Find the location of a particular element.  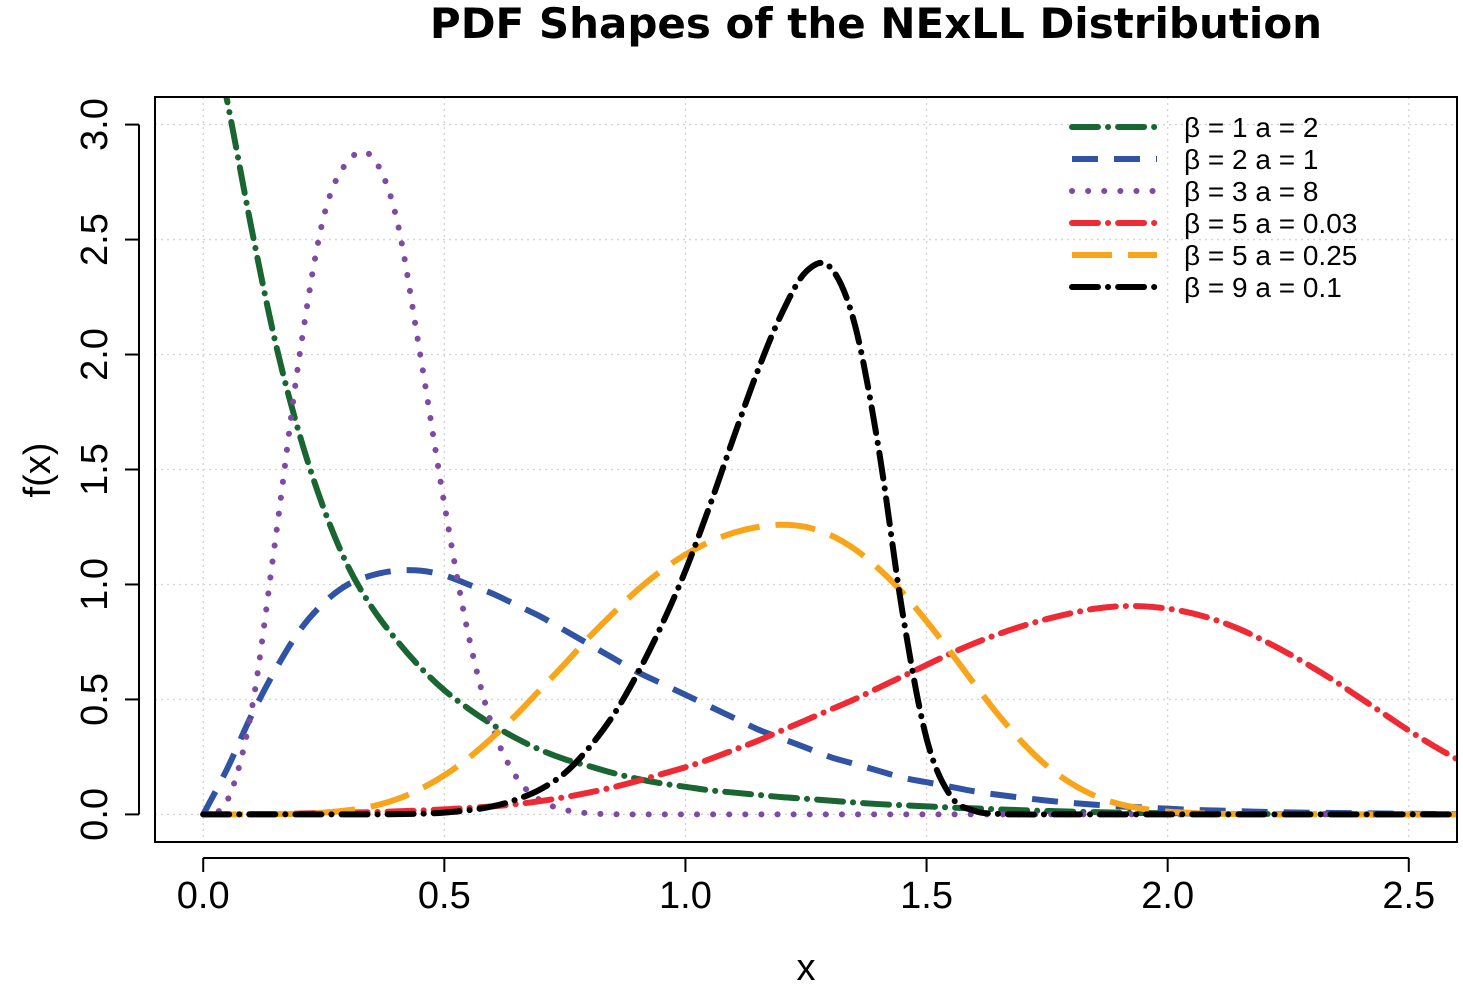

legend-label-4: β = 5 a = 0.25 is located at coordinates (1270, 255).